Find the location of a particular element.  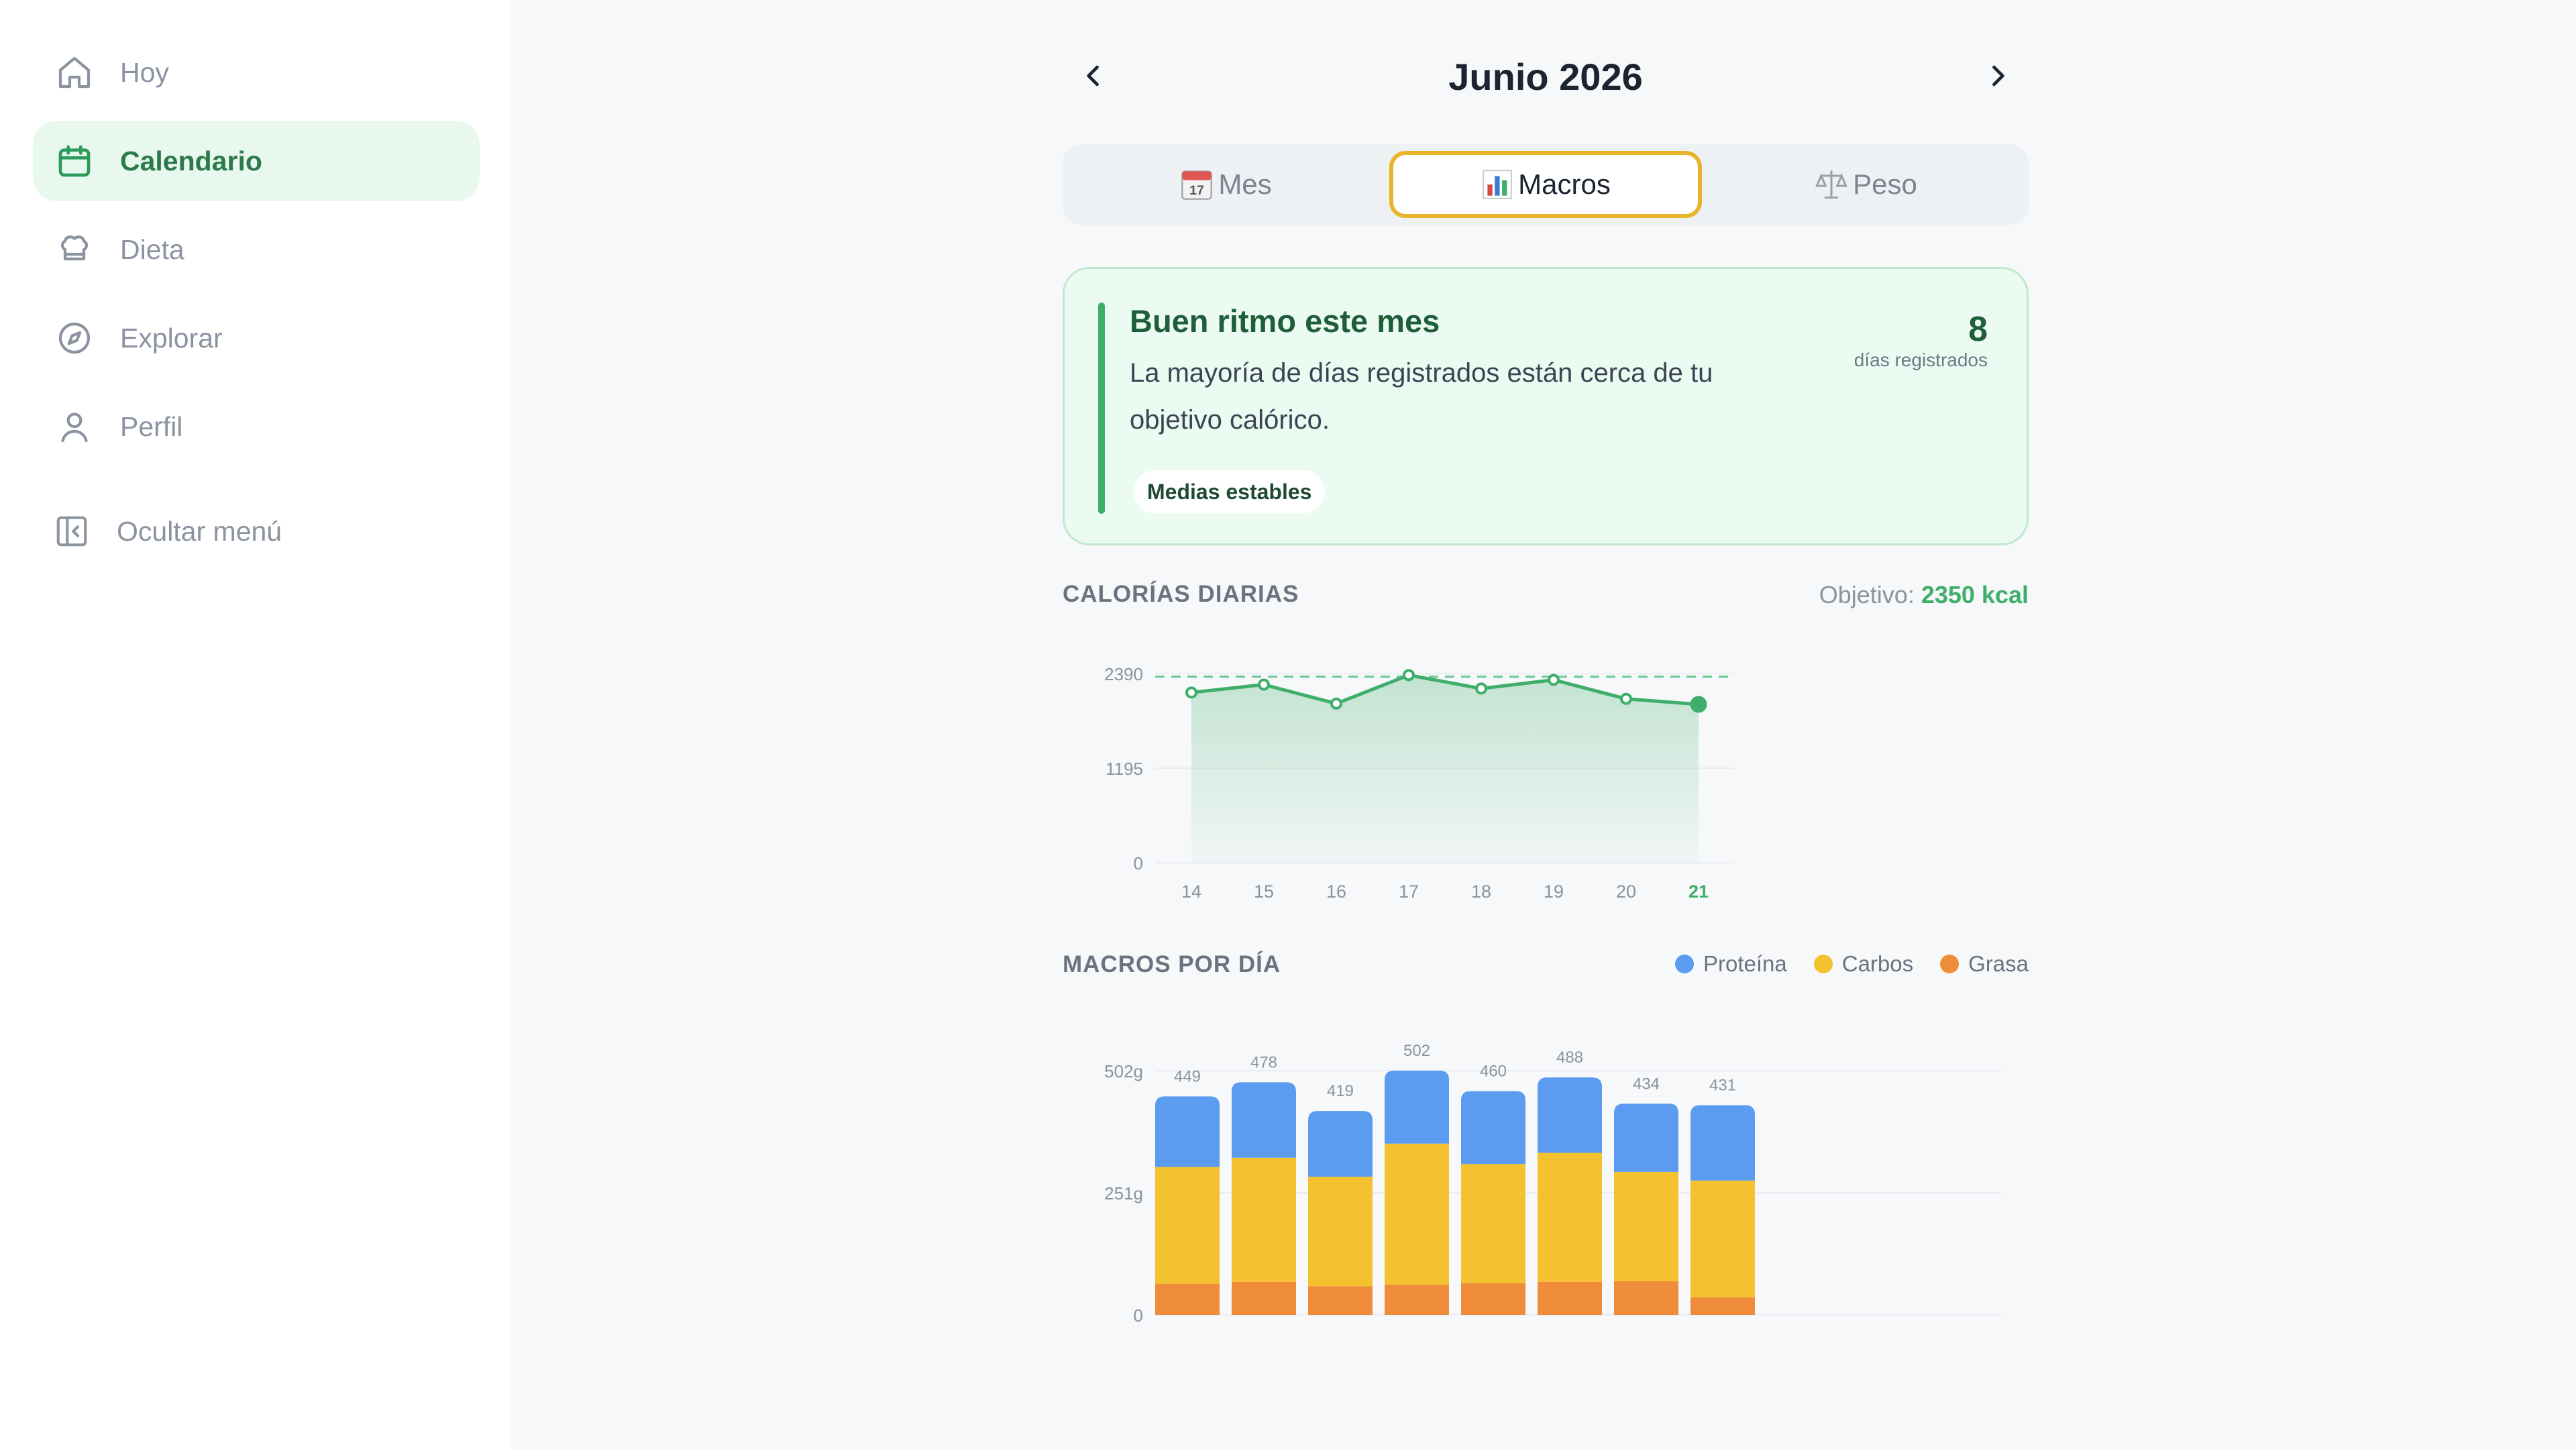

compass-icon is located at coordinates (74, 338).